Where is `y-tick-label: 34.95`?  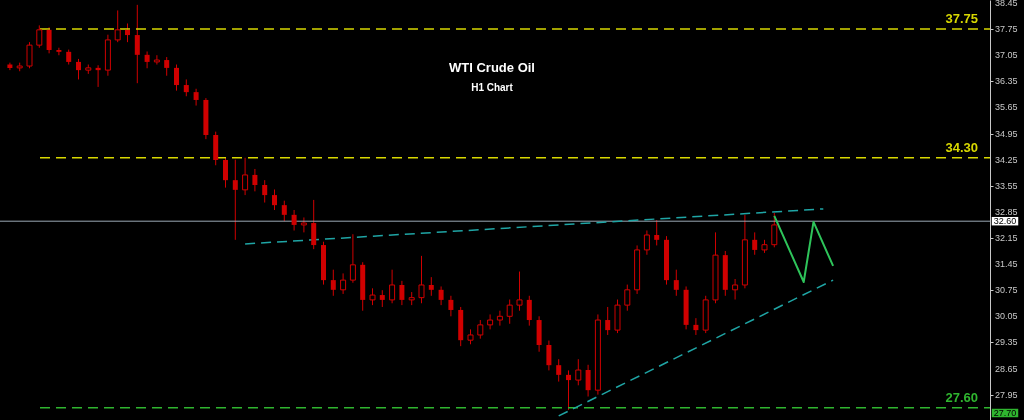
y-tick-label: 34.95 is located at coordinates (1006, 133).